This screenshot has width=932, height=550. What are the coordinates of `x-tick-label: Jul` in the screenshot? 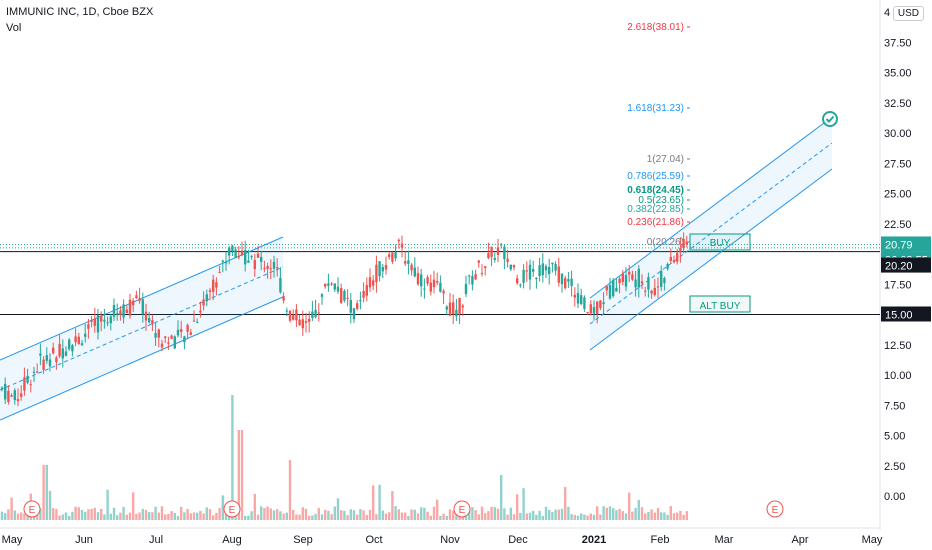 It's located at (156, 540).